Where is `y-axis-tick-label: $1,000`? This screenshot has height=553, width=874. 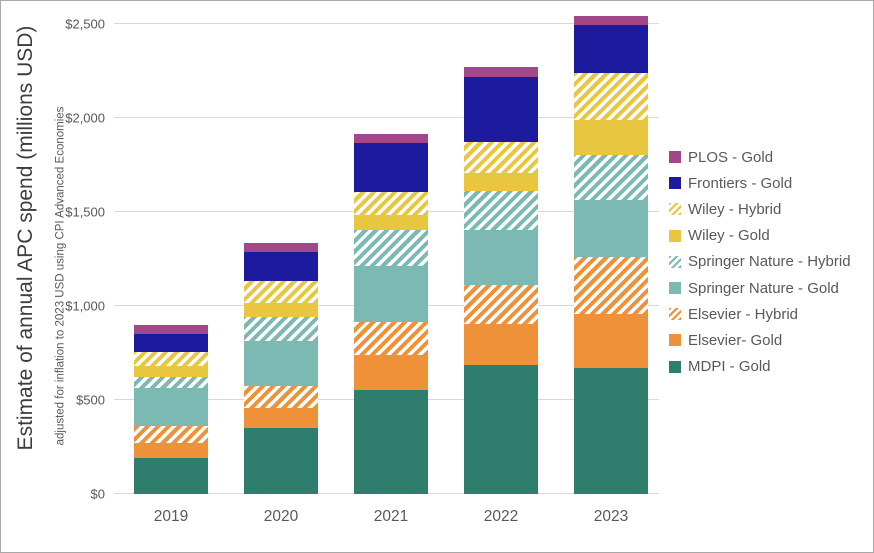
y-axis-tick-label: $1,000 is located at coordinates (85, 306).